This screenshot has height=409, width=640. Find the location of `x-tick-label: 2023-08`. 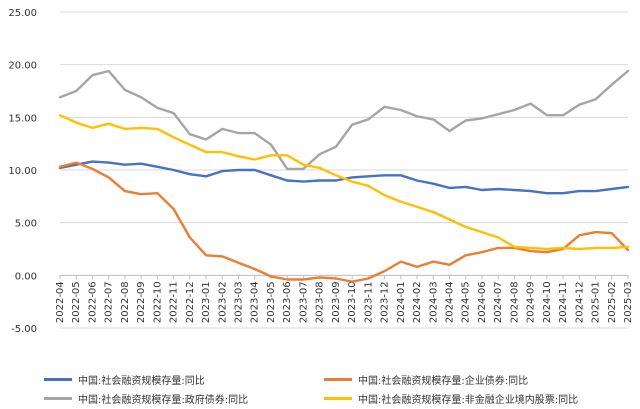

x-tick-label: 2023-08 is located at coordinates (320, 302).